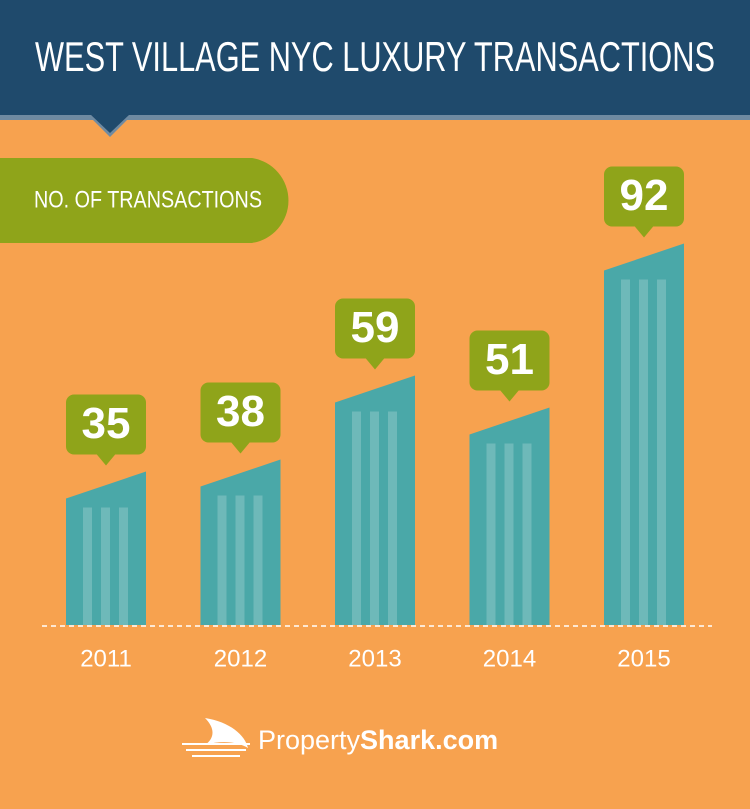 The height and width of the screenshot is (809, 750). Describe the element at coordinates (429, 740) in the screenshot. I see `brand-bold: Shark.com` at that location.